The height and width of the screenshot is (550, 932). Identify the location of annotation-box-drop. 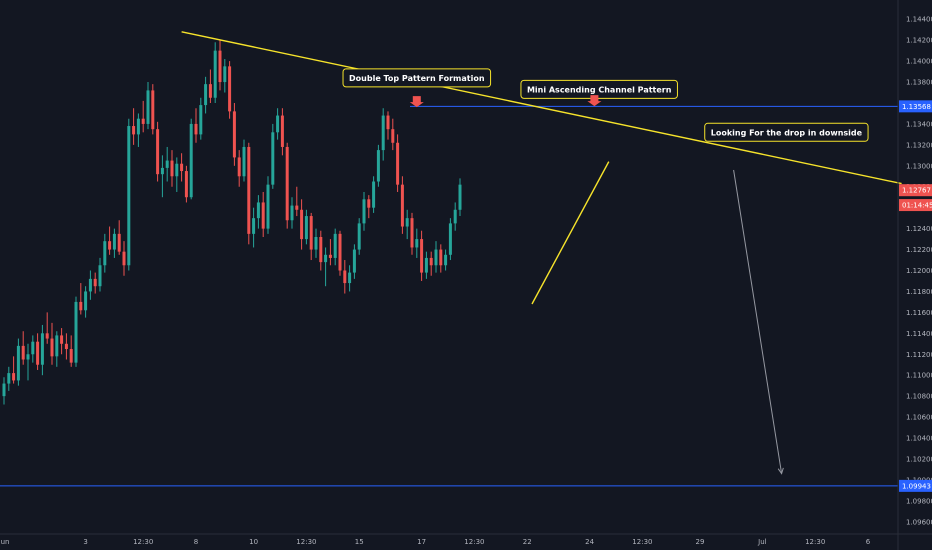
(786, 132).